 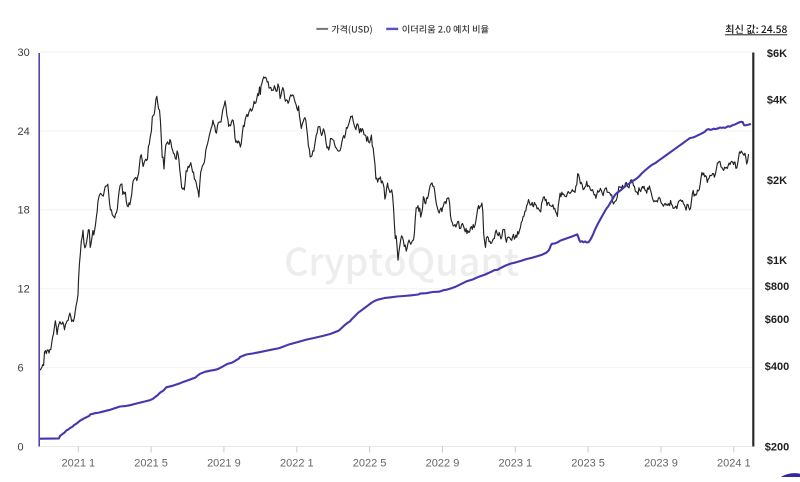 What do you see at coordinates (24, 290) in the screenshot?
I see `svg-text: 12` at bounding box center [24, 290].